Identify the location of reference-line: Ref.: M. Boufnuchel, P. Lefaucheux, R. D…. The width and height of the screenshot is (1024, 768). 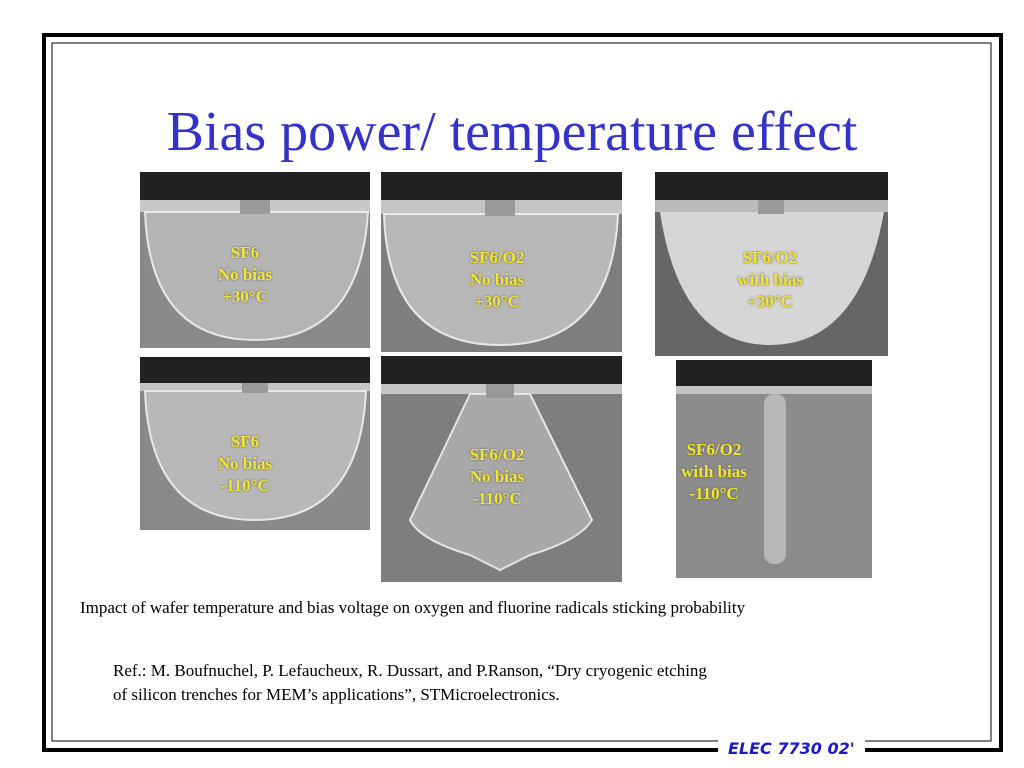
(410, 670).